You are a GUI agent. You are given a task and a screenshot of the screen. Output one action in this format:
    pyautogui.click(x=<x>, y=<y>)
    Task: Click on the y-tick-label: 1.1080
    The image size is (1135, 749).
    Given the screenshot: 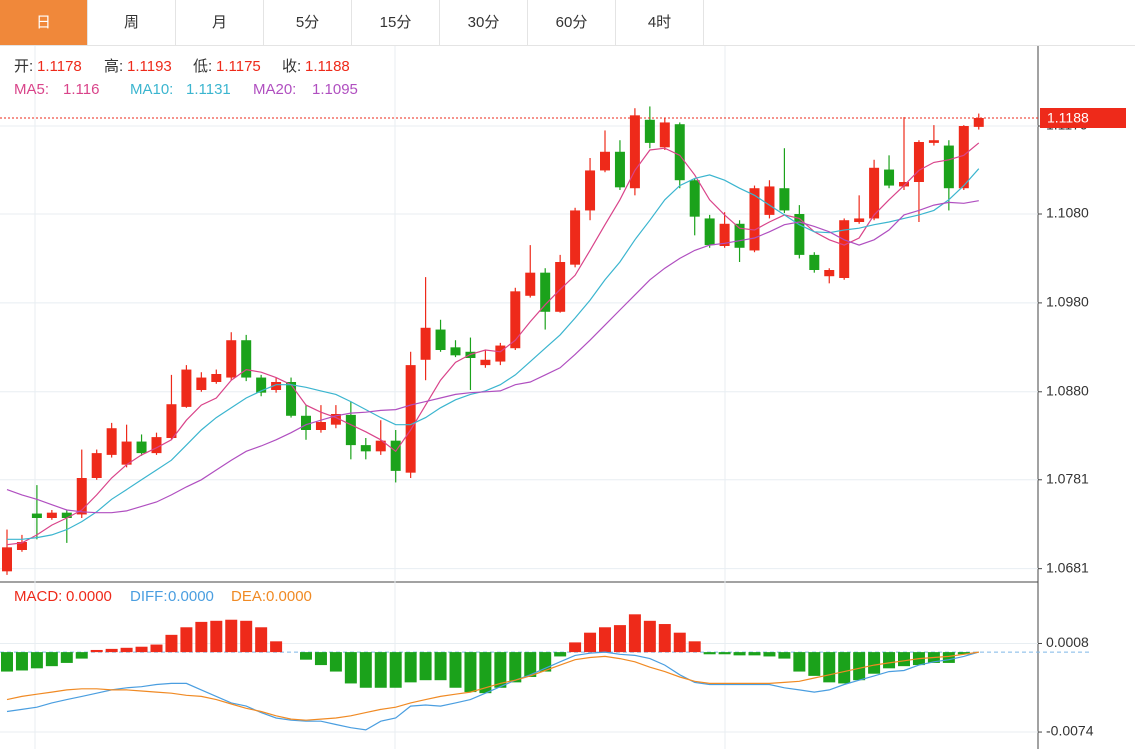 What is the action you would take?
    pyautogui.click(x=1067, y=213)
    